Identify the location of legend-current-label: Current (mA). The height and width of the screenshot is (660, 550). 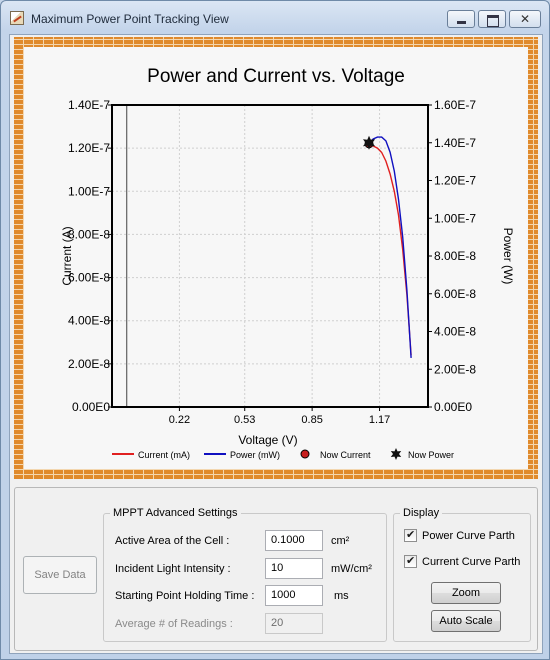
(164, 455).